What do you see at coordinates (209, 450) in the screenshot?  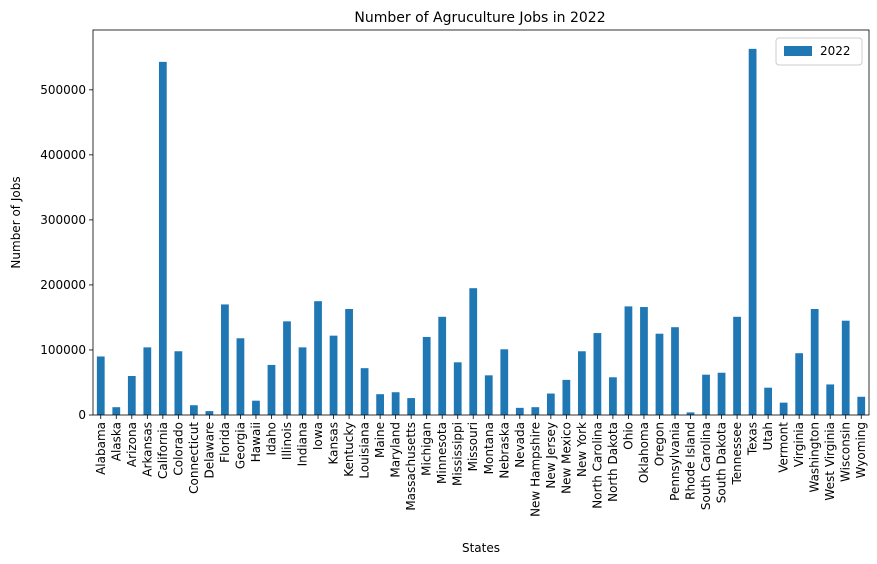 I see `x-tick-label: Delaware` at bounding box center [209, 450].